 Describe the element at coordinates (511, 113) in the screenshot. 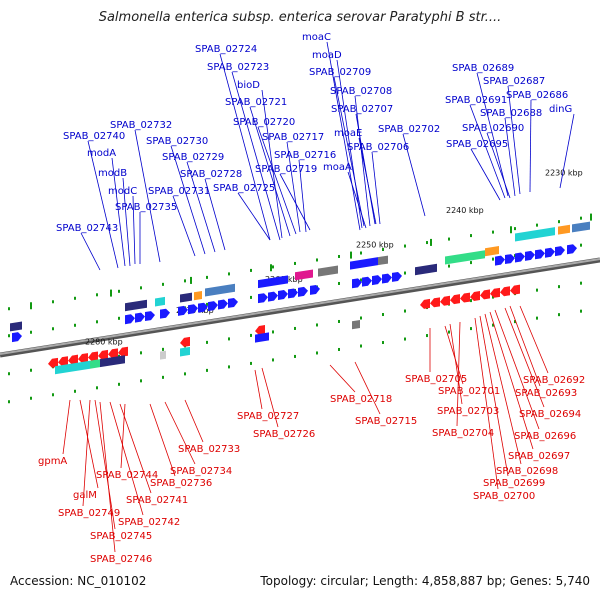

I see `gene-label-forward: SPAB_02688` at that location.